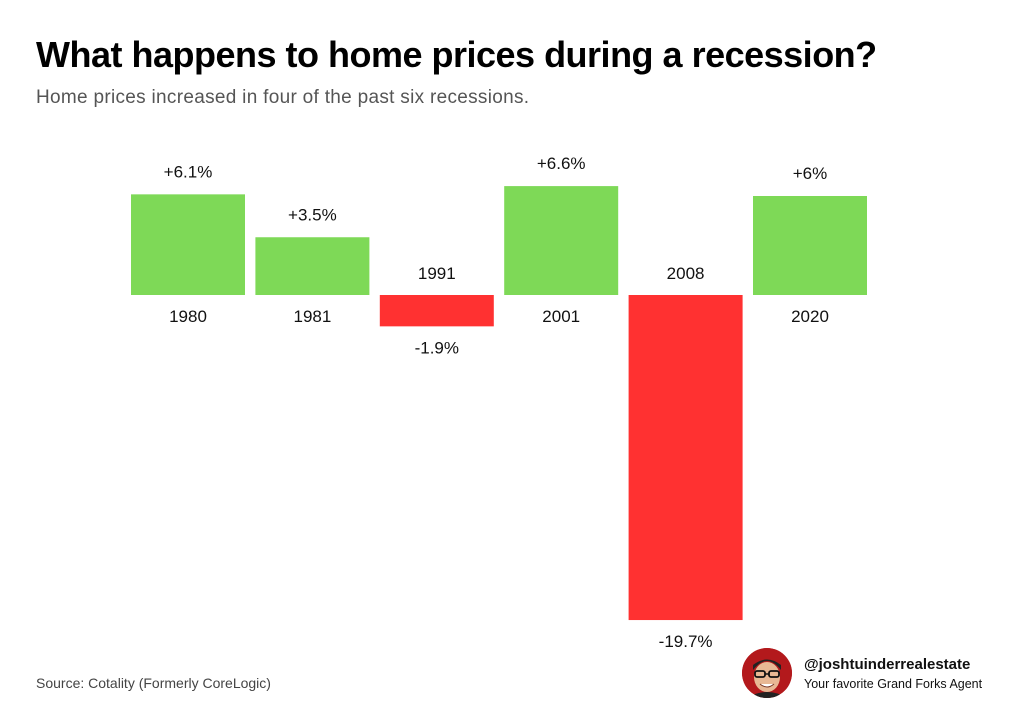  I want to click on bar-1991, so click(436, 311).